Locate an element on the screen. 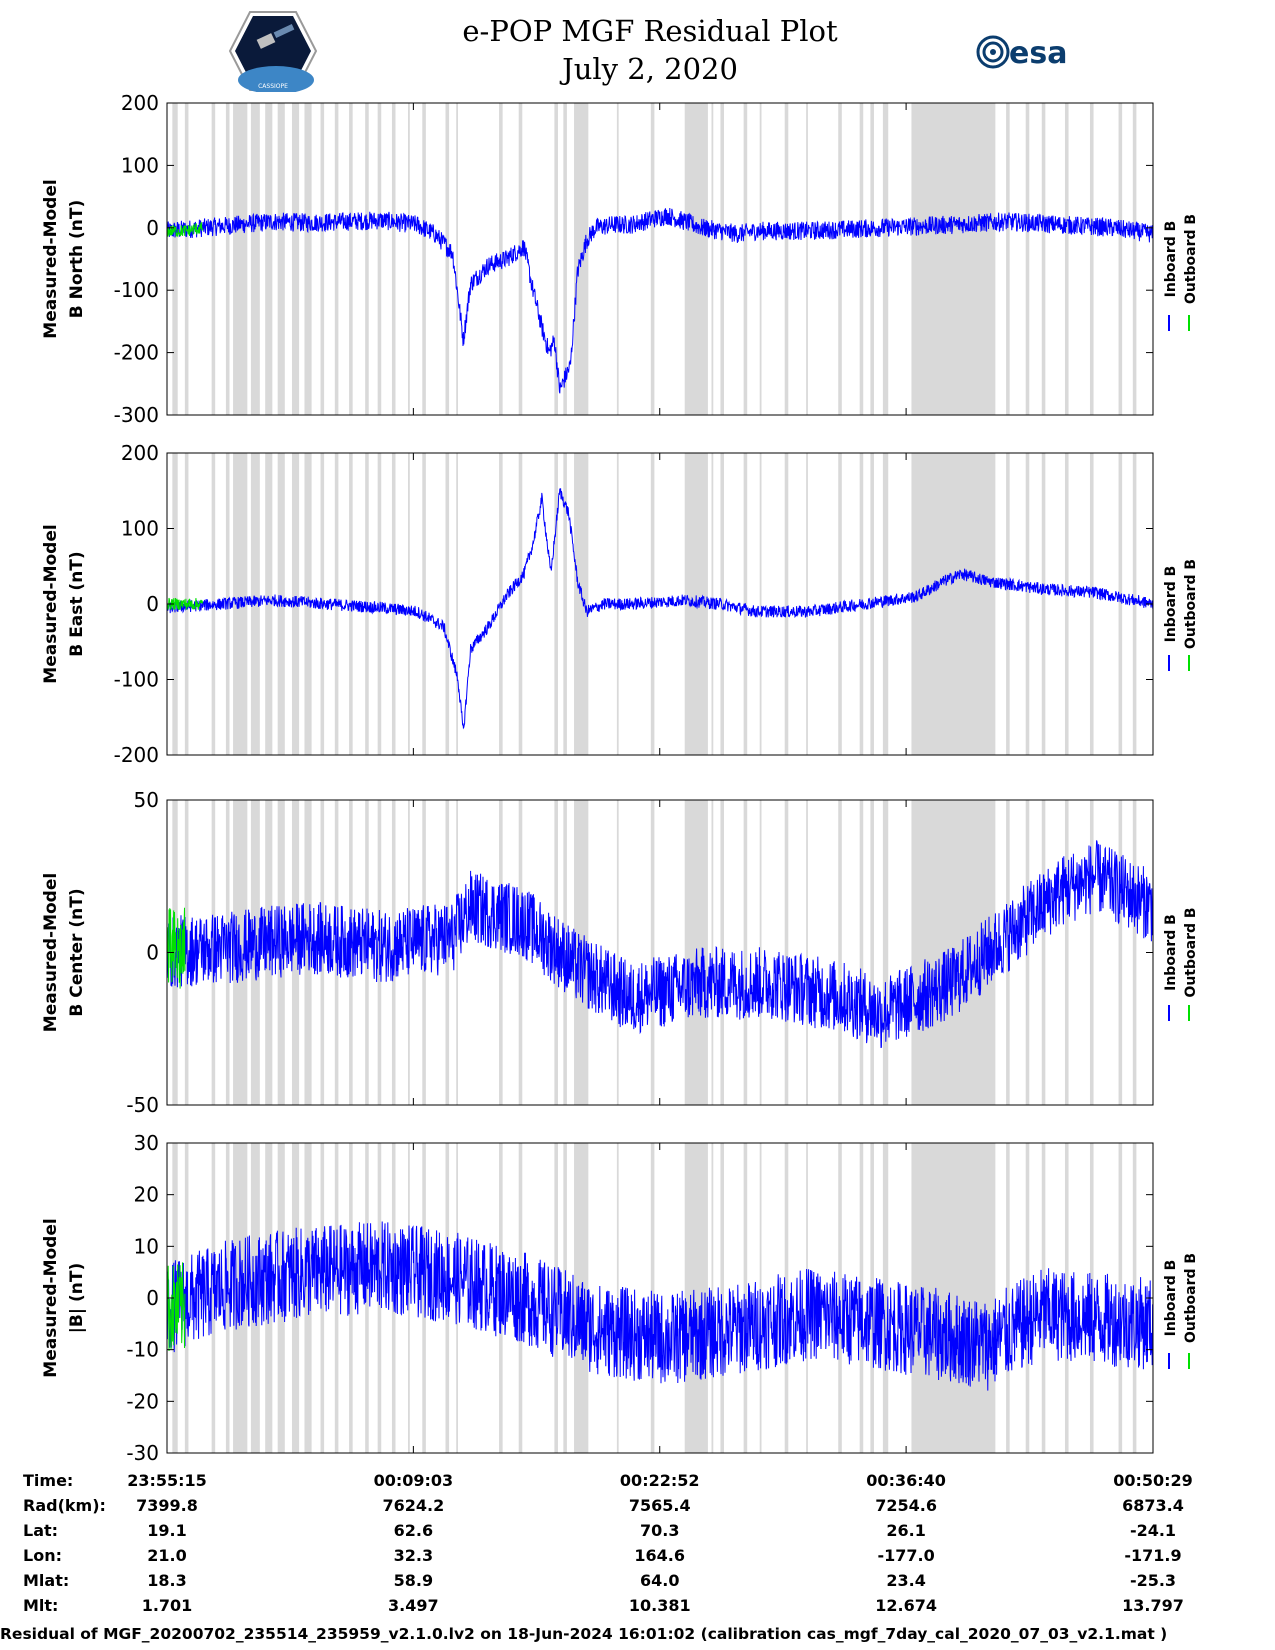 This screenshot has height=1650, width=1275. y-tick-label: -50 is located at coordinates (142, 1105).